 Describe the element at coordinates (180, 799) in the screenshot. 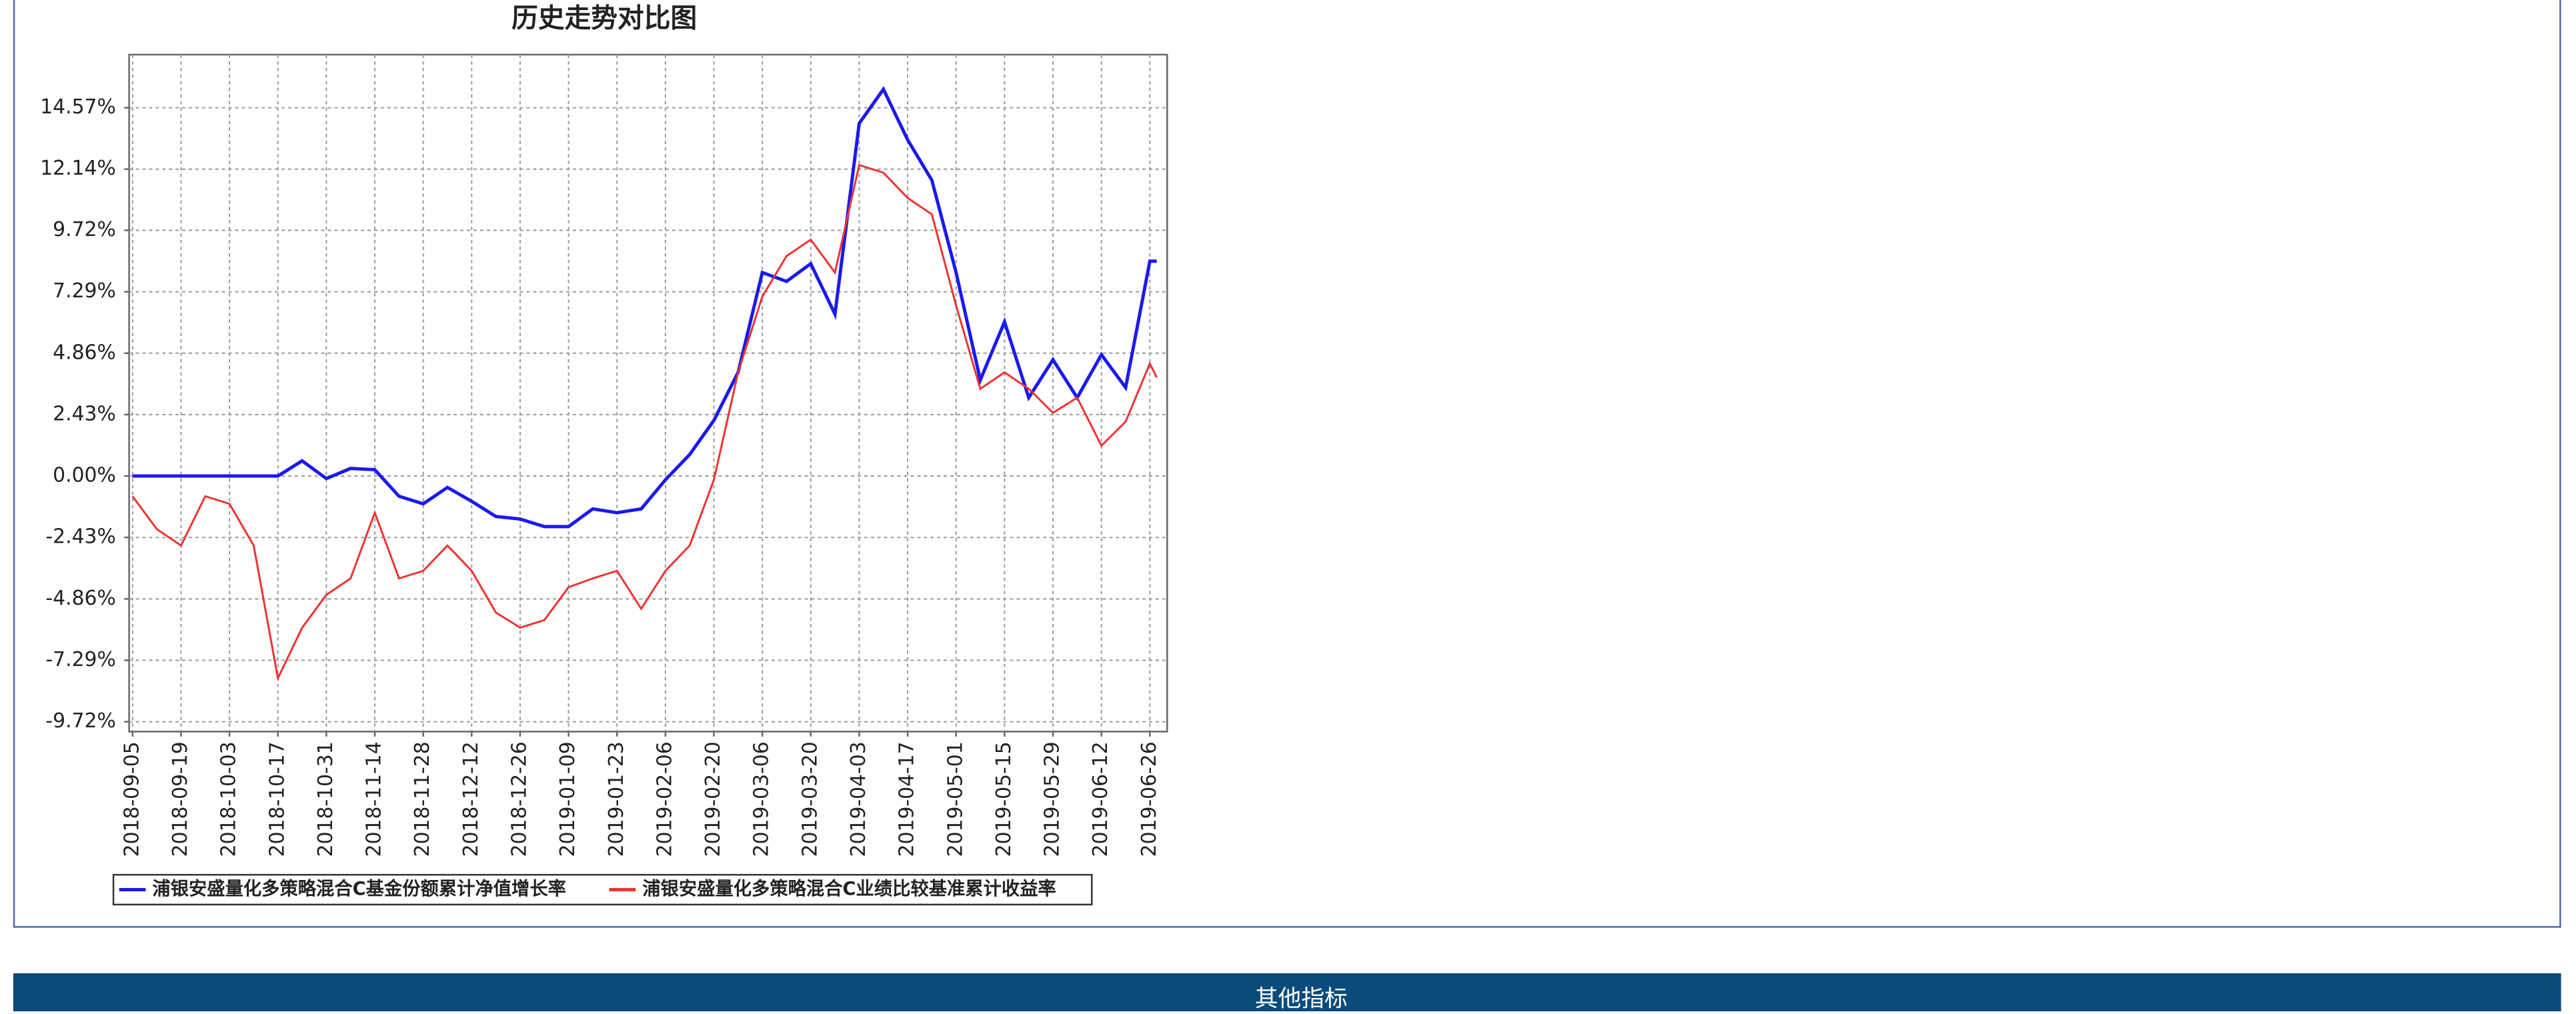

I see `x-tick-label: 2018-09-19` at that location.